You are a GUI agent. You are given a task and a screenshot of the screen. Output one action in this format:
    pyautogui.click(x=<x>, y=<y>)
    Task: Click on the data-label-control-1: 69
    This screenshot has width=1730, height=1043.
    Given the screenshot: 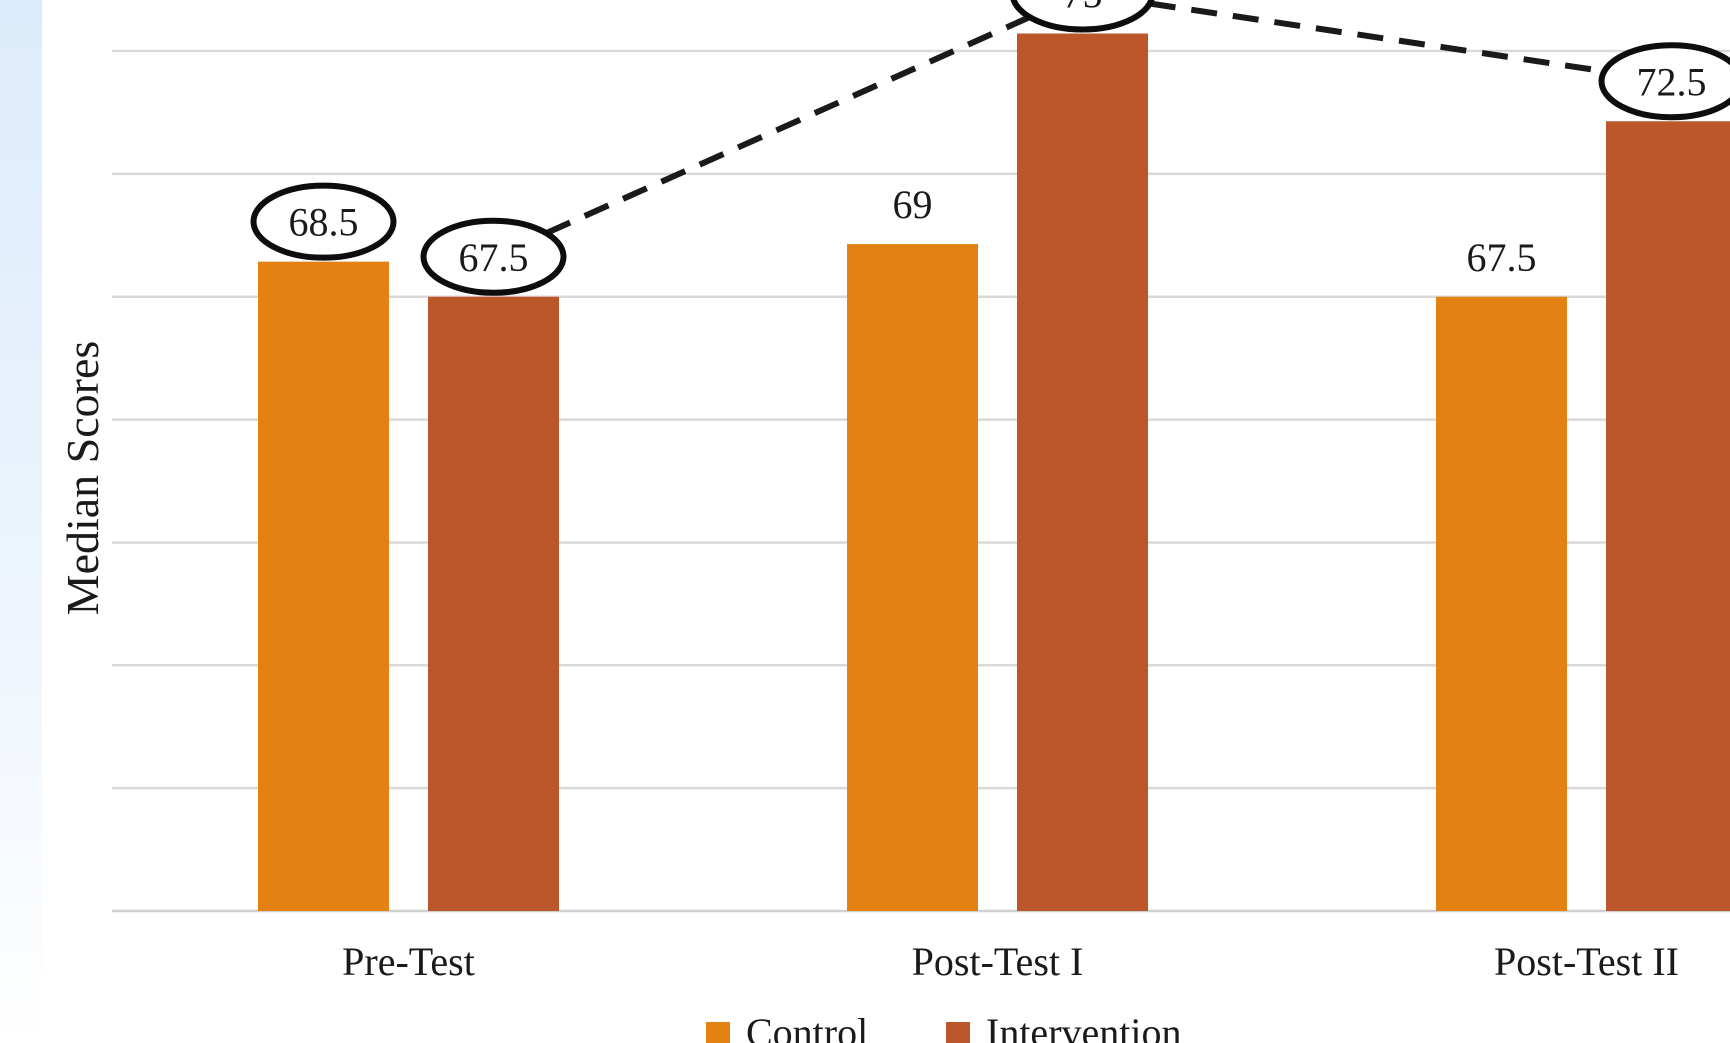 What is the action you would take?
    pyautogui.click(x=913, y=204)
    